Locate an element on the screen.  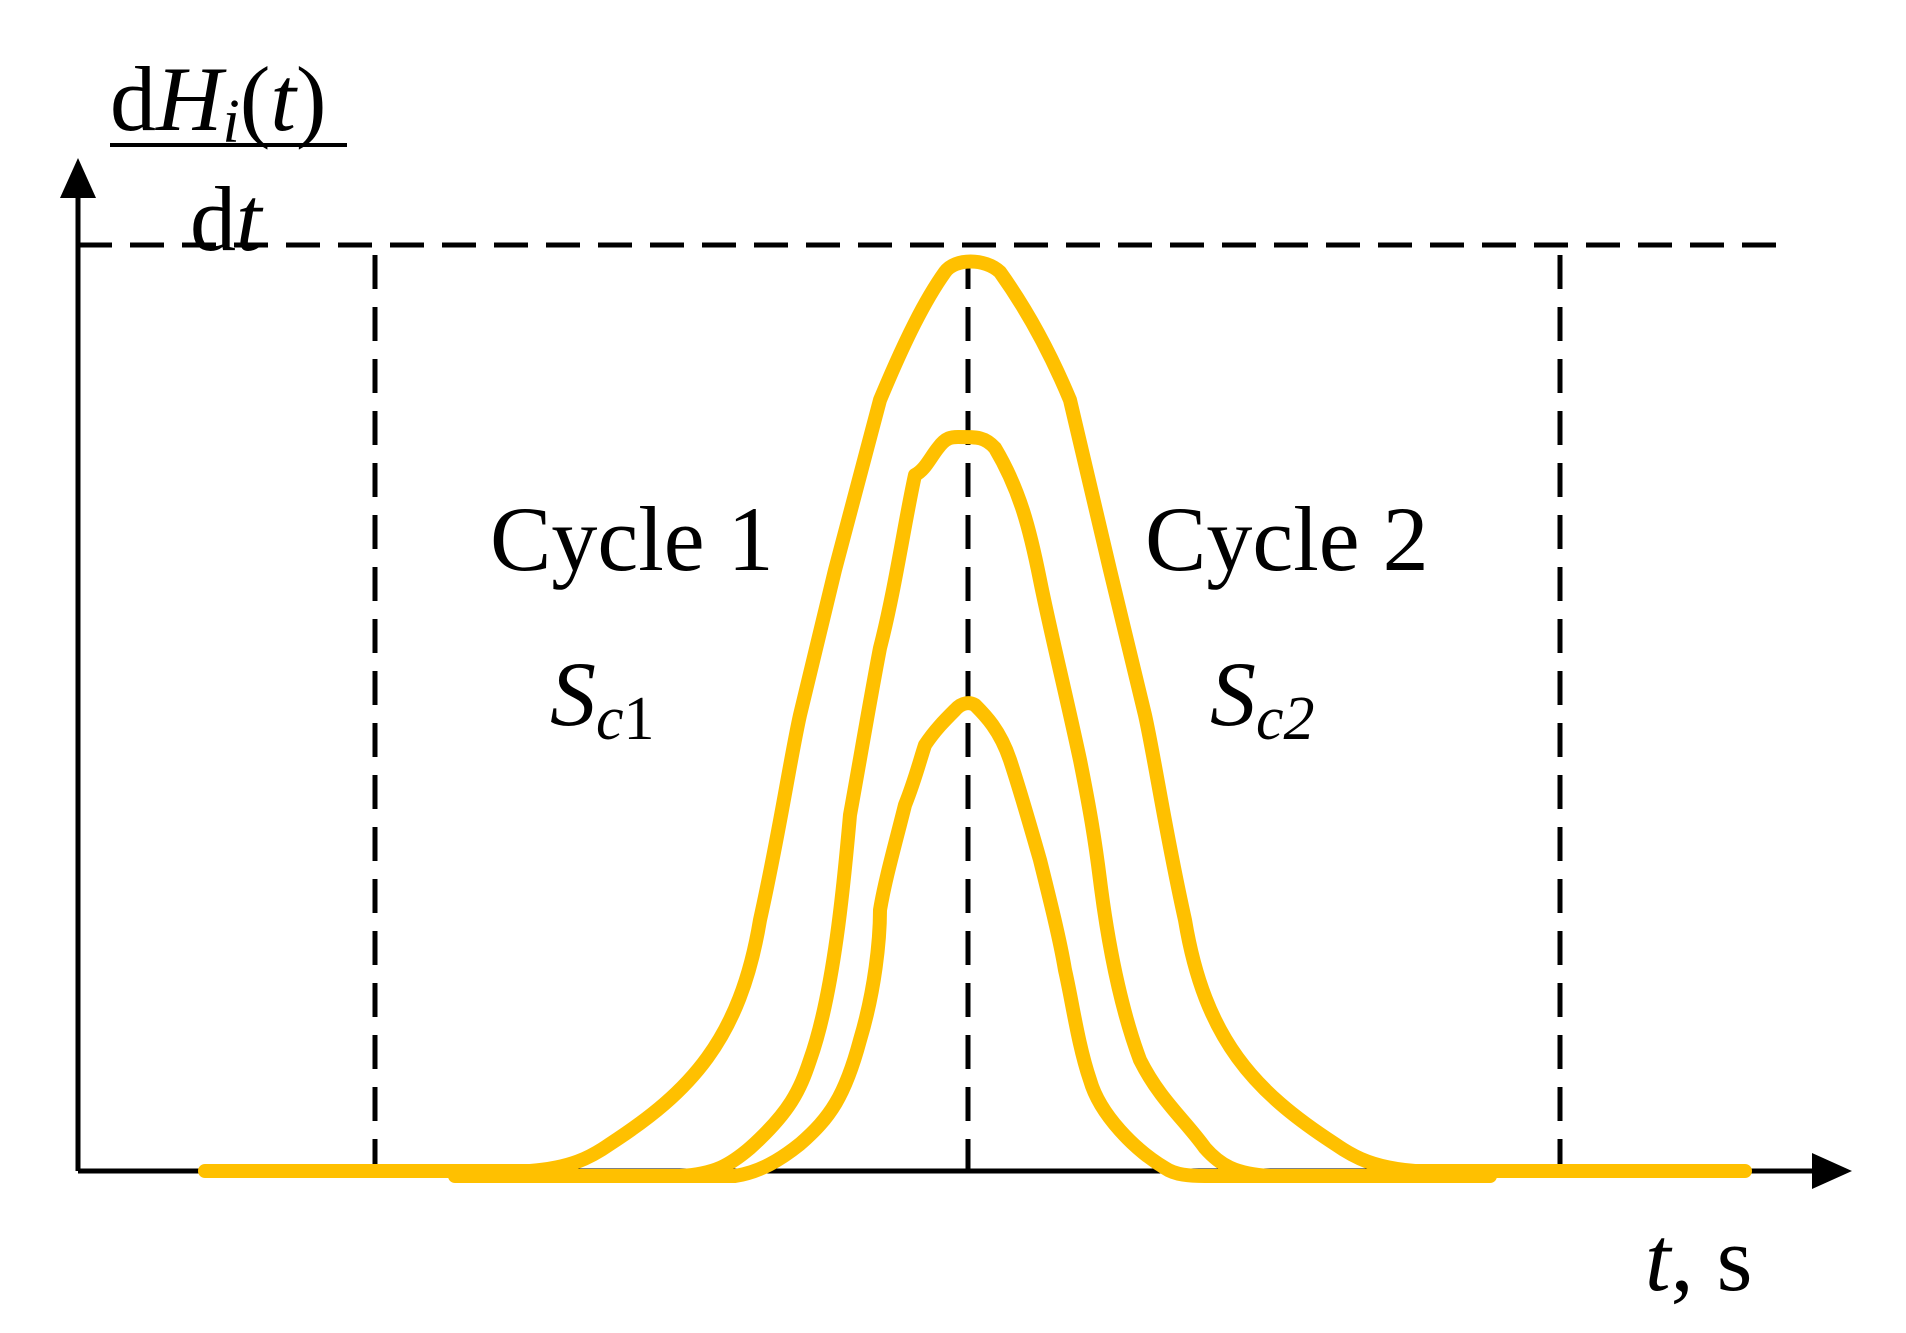
x-axis-arrow is located at coordinates (1832, 1171).